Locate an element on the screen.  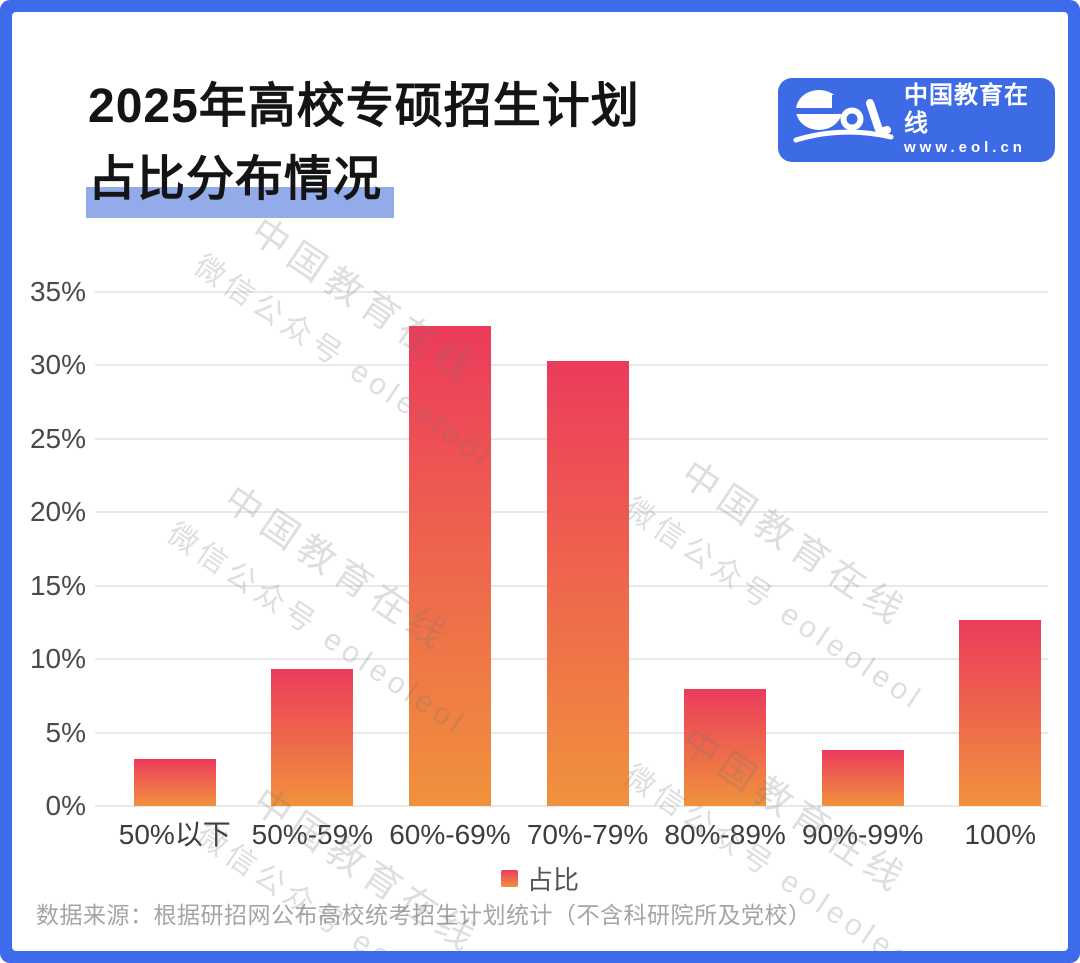
y-tick-label: 10% is located at coordinates (57, 659).